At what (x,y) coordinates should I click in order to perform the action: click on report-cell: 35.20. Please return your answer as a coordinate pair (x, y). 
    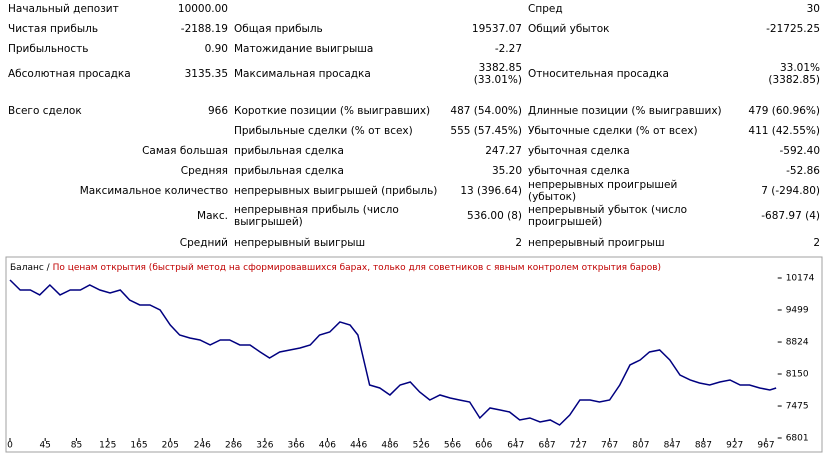
    Looking at the image, I should click on (506, 171).